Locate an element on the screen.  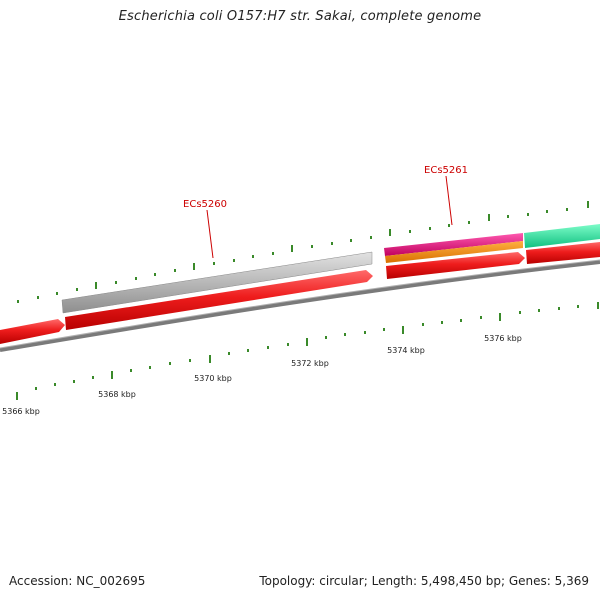
accession-value: NC_002695 is located at coordinates (111, 581).